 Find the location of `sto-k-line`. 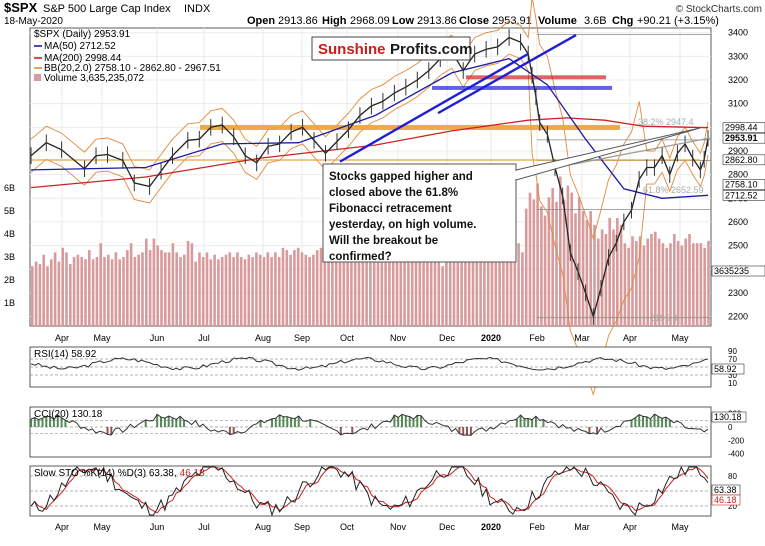

sto-k-line is located at coordinates (369, 491).